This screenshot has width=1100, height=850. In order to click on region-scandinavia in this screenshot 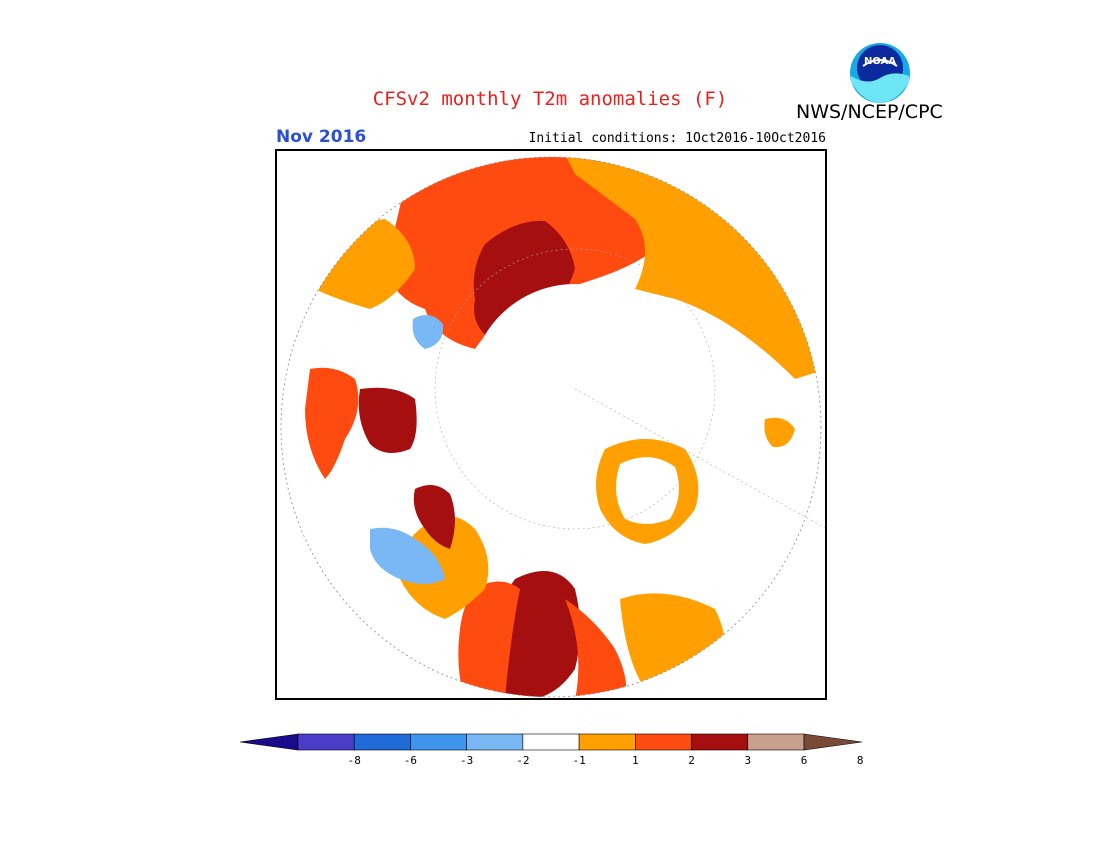, I will do `click(387, 420)`.